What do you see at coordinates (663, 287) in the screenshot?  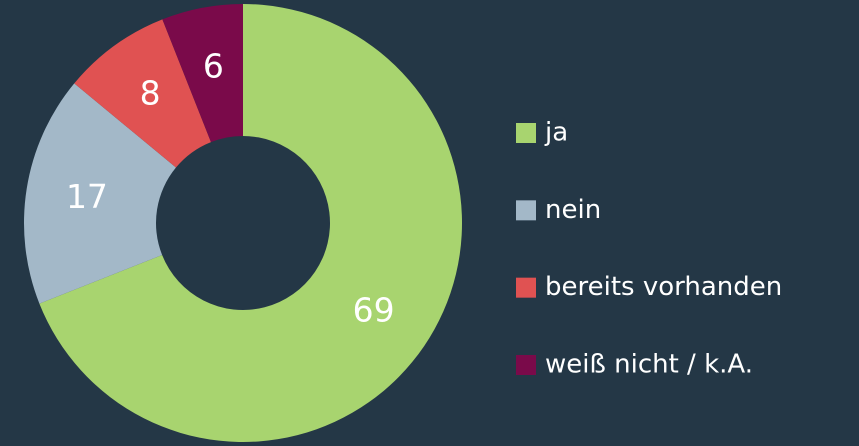 I see `legend-label: bereits vorhanden` at bounding box center [663, 287].